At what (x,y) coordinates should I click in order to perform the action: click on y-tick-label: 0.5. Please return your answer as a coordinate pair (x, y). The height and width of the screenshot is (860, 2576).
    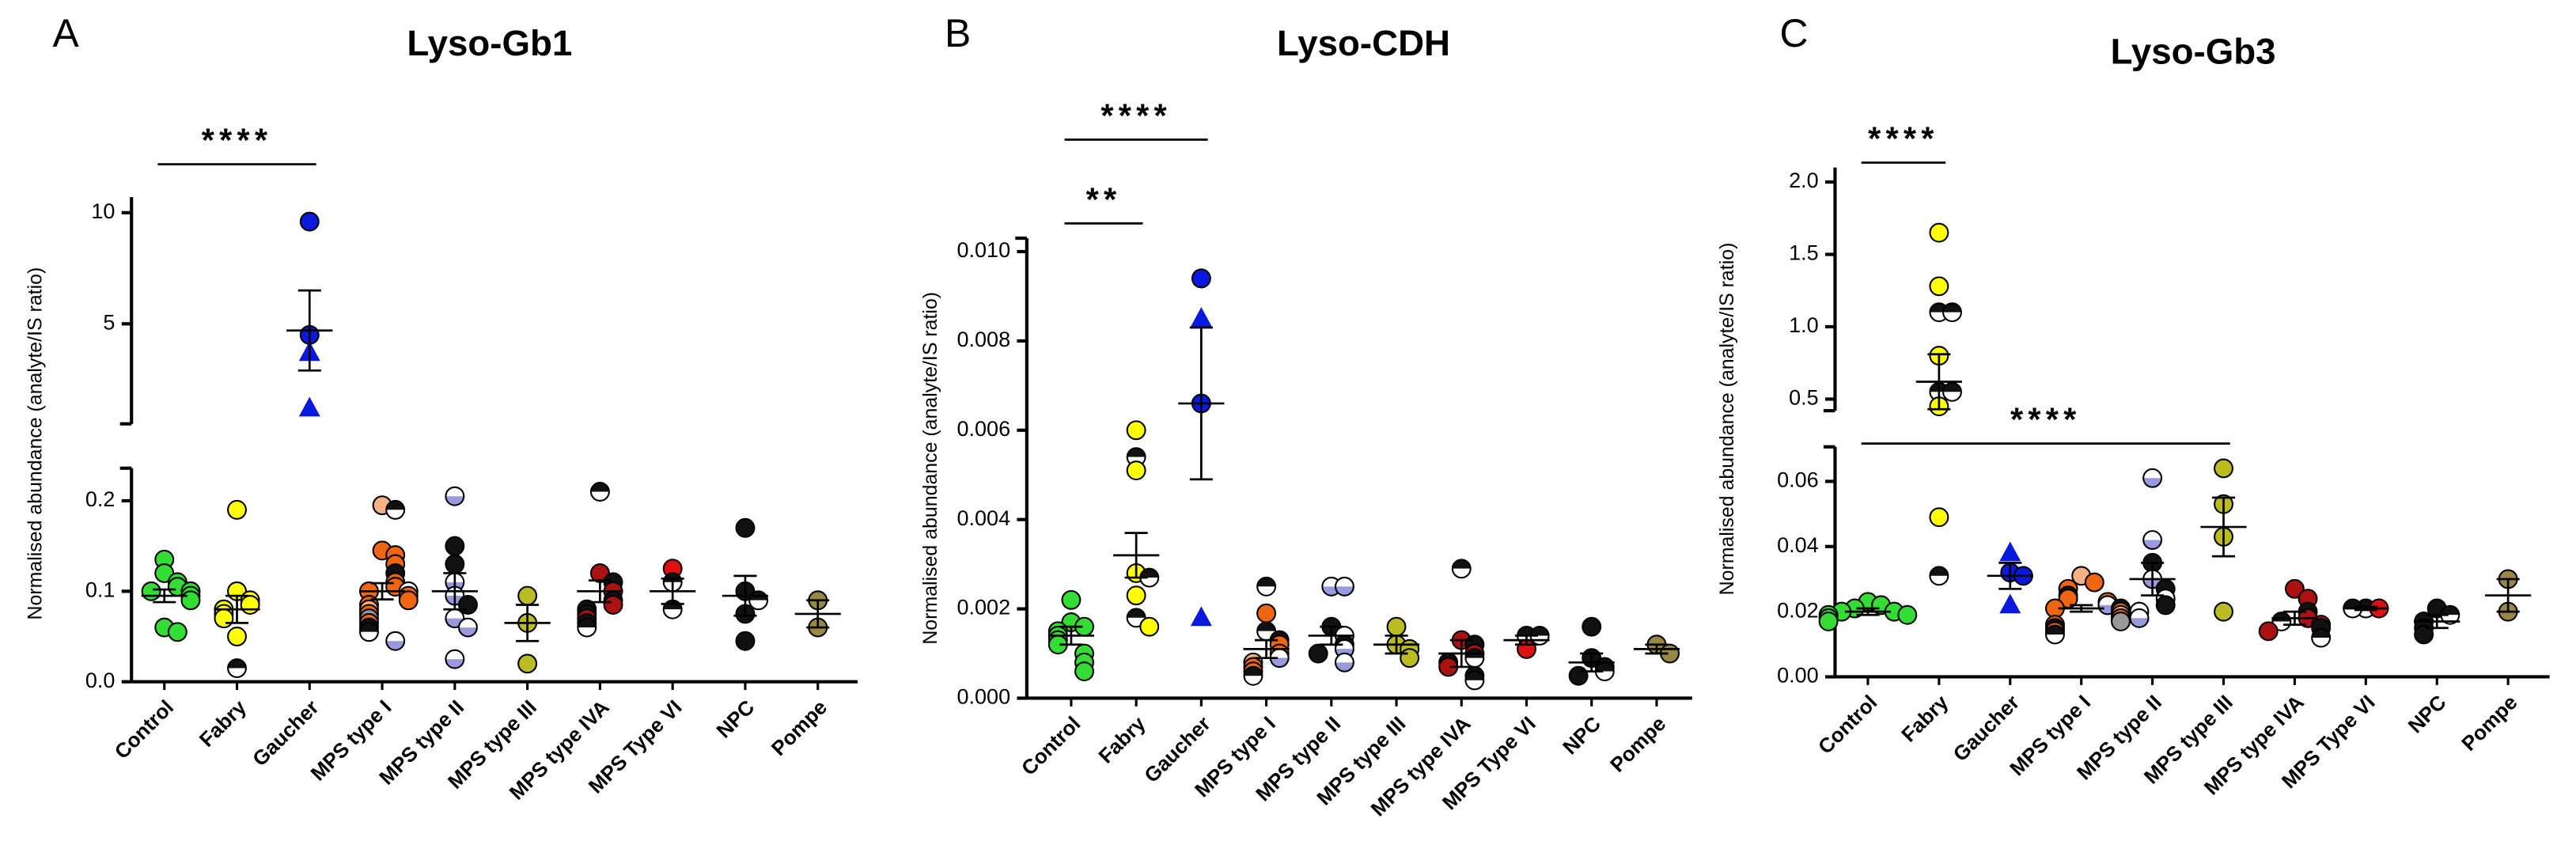
    Looking at the image, I should click on (1804, 398).